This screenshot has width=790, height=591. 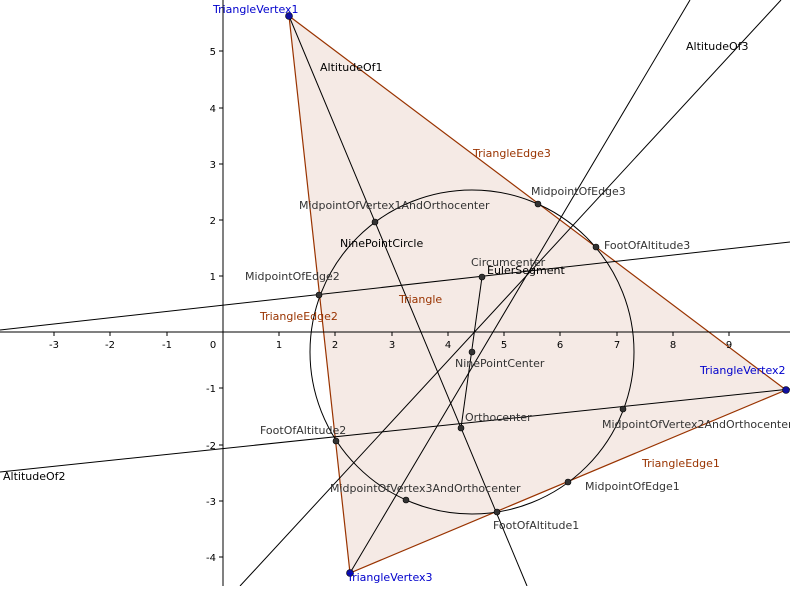 I want to click on triangle-label: Triangle, so click(x=420, y=299).